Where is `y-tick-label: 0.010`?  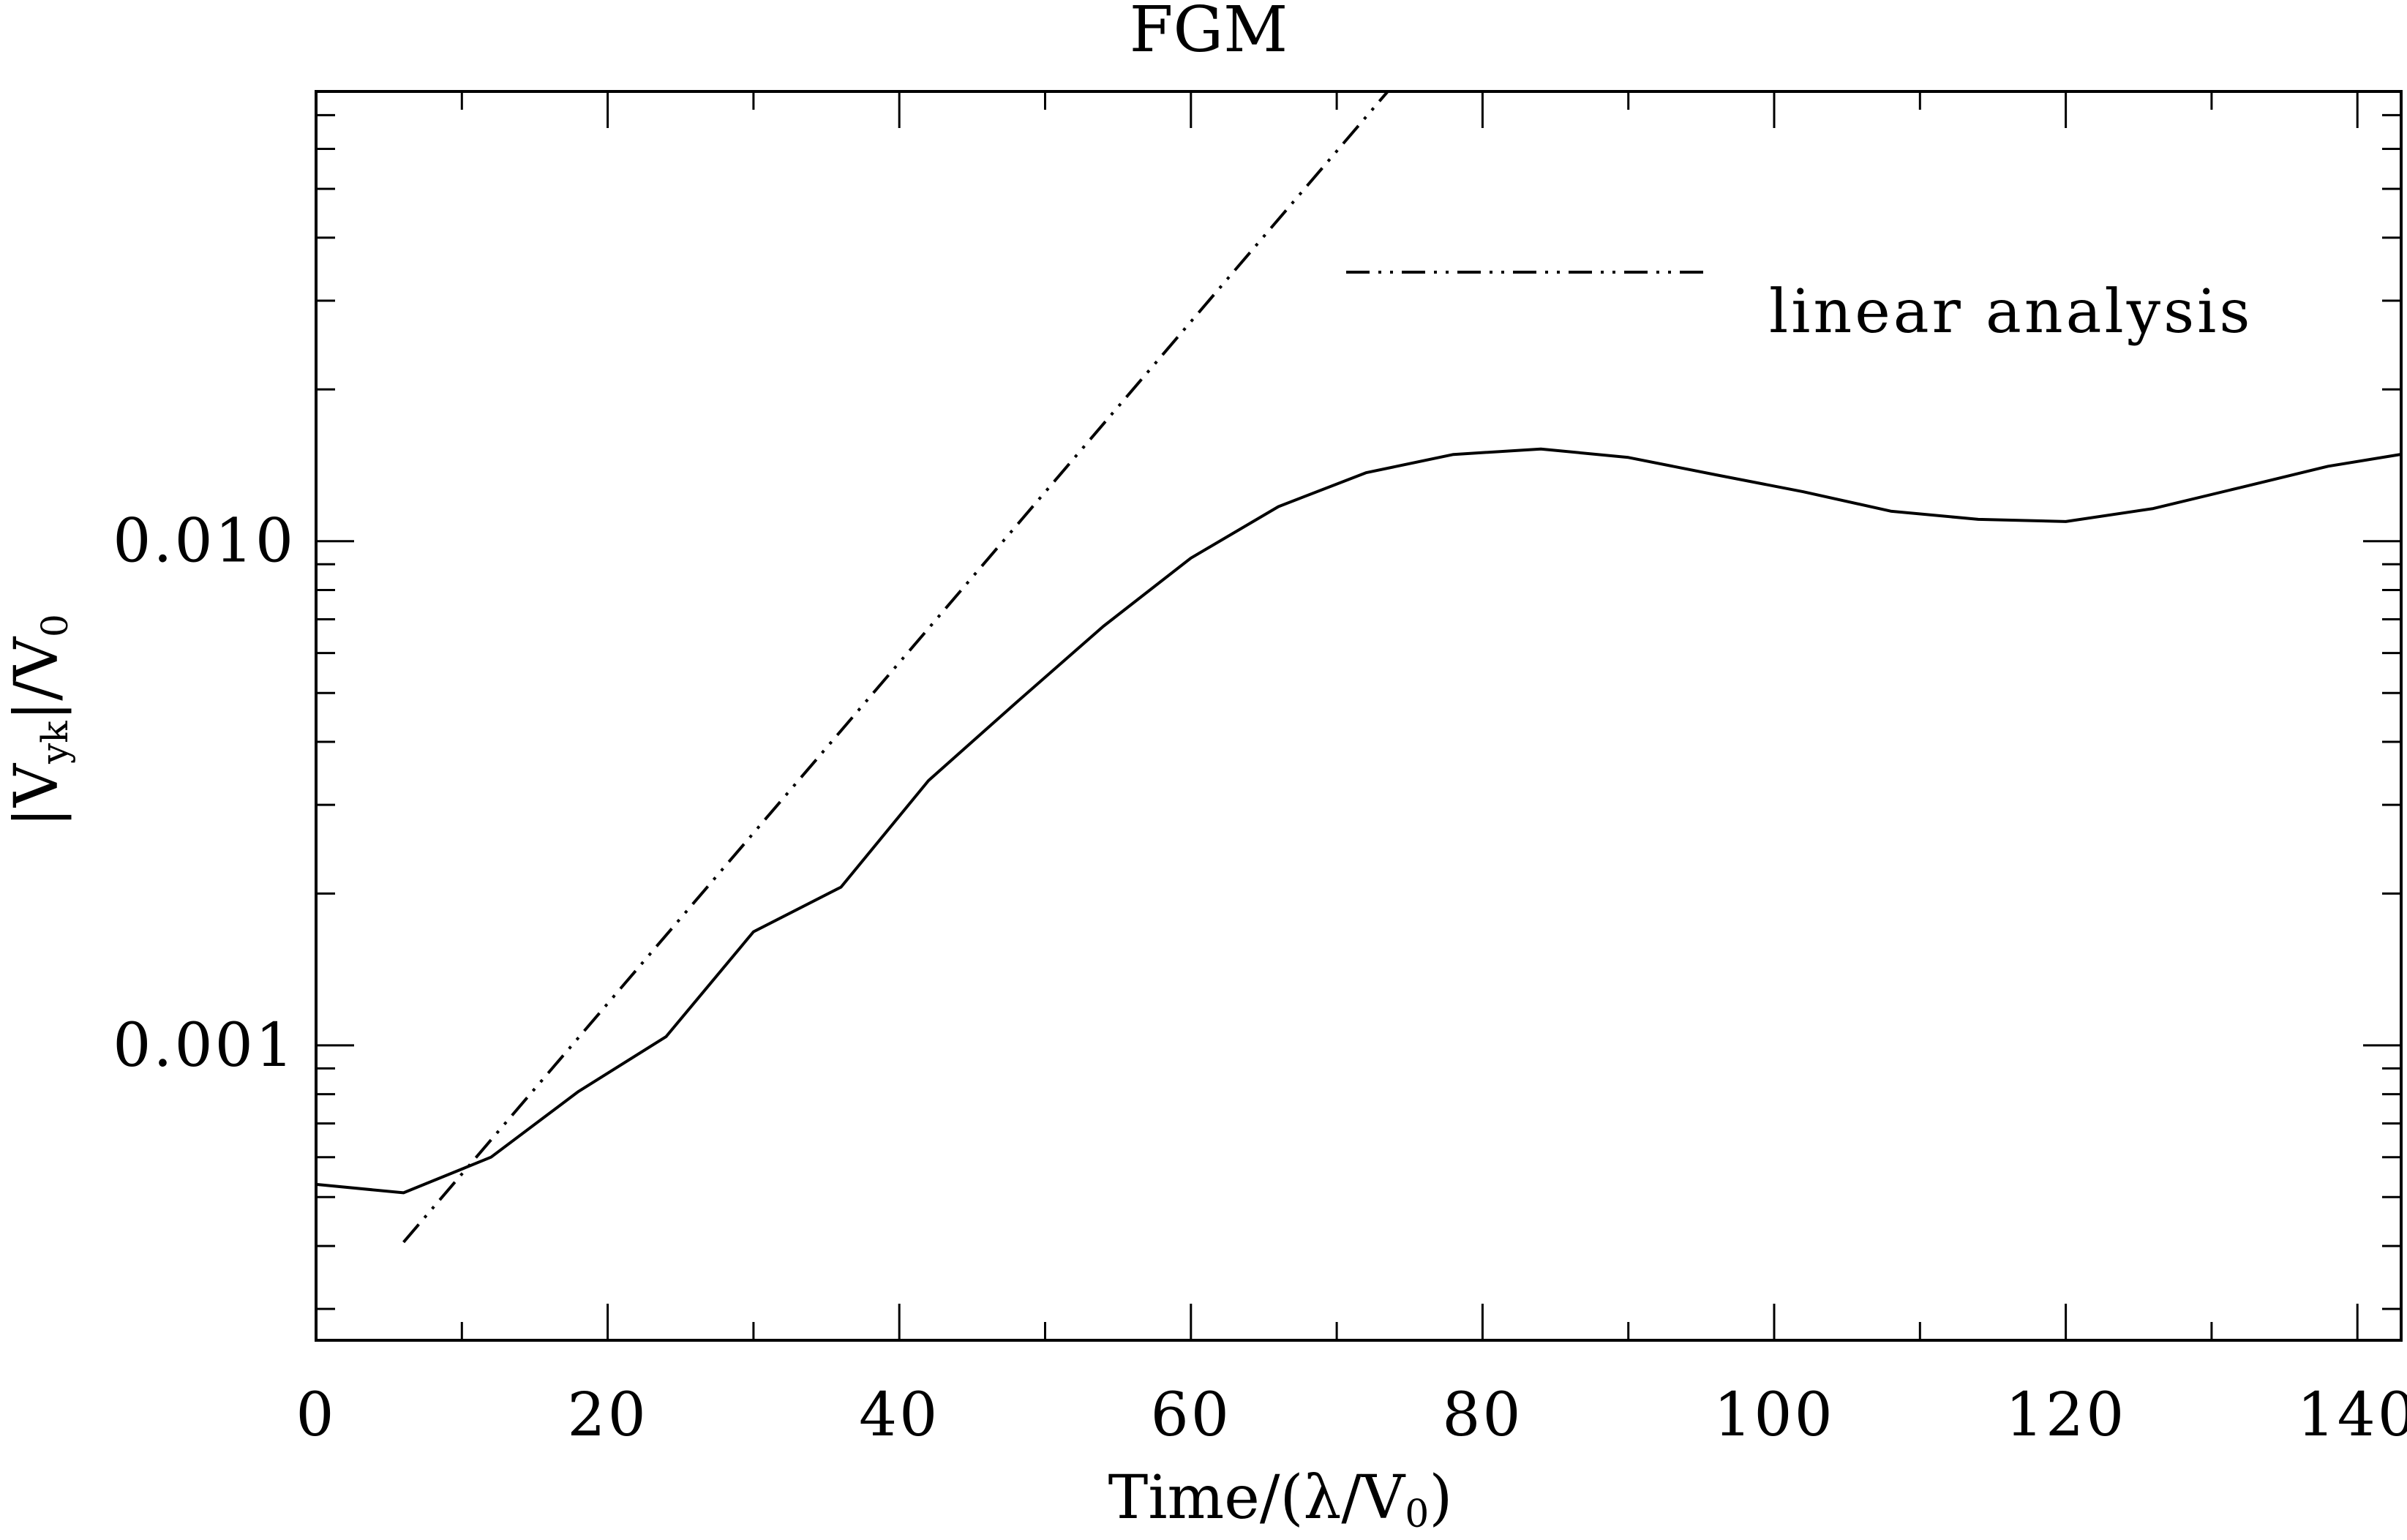
y-tick-label: 0.010 is located at coordinates (205, 541).